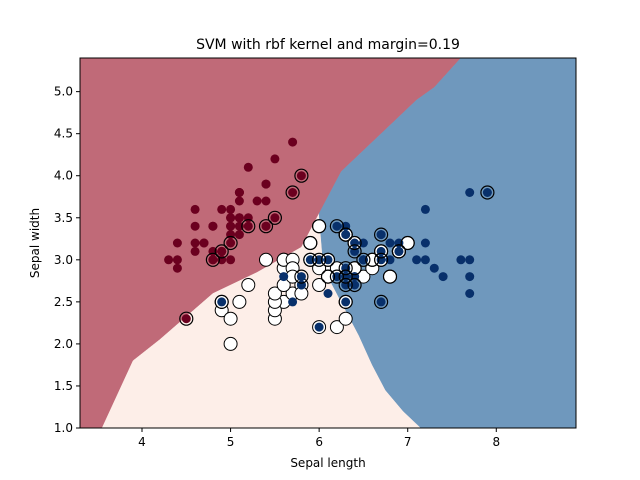 Image resolution: width=640 pixels, height=480 pixels. I want to click on x-tick-label: 5, so click(231, 442).